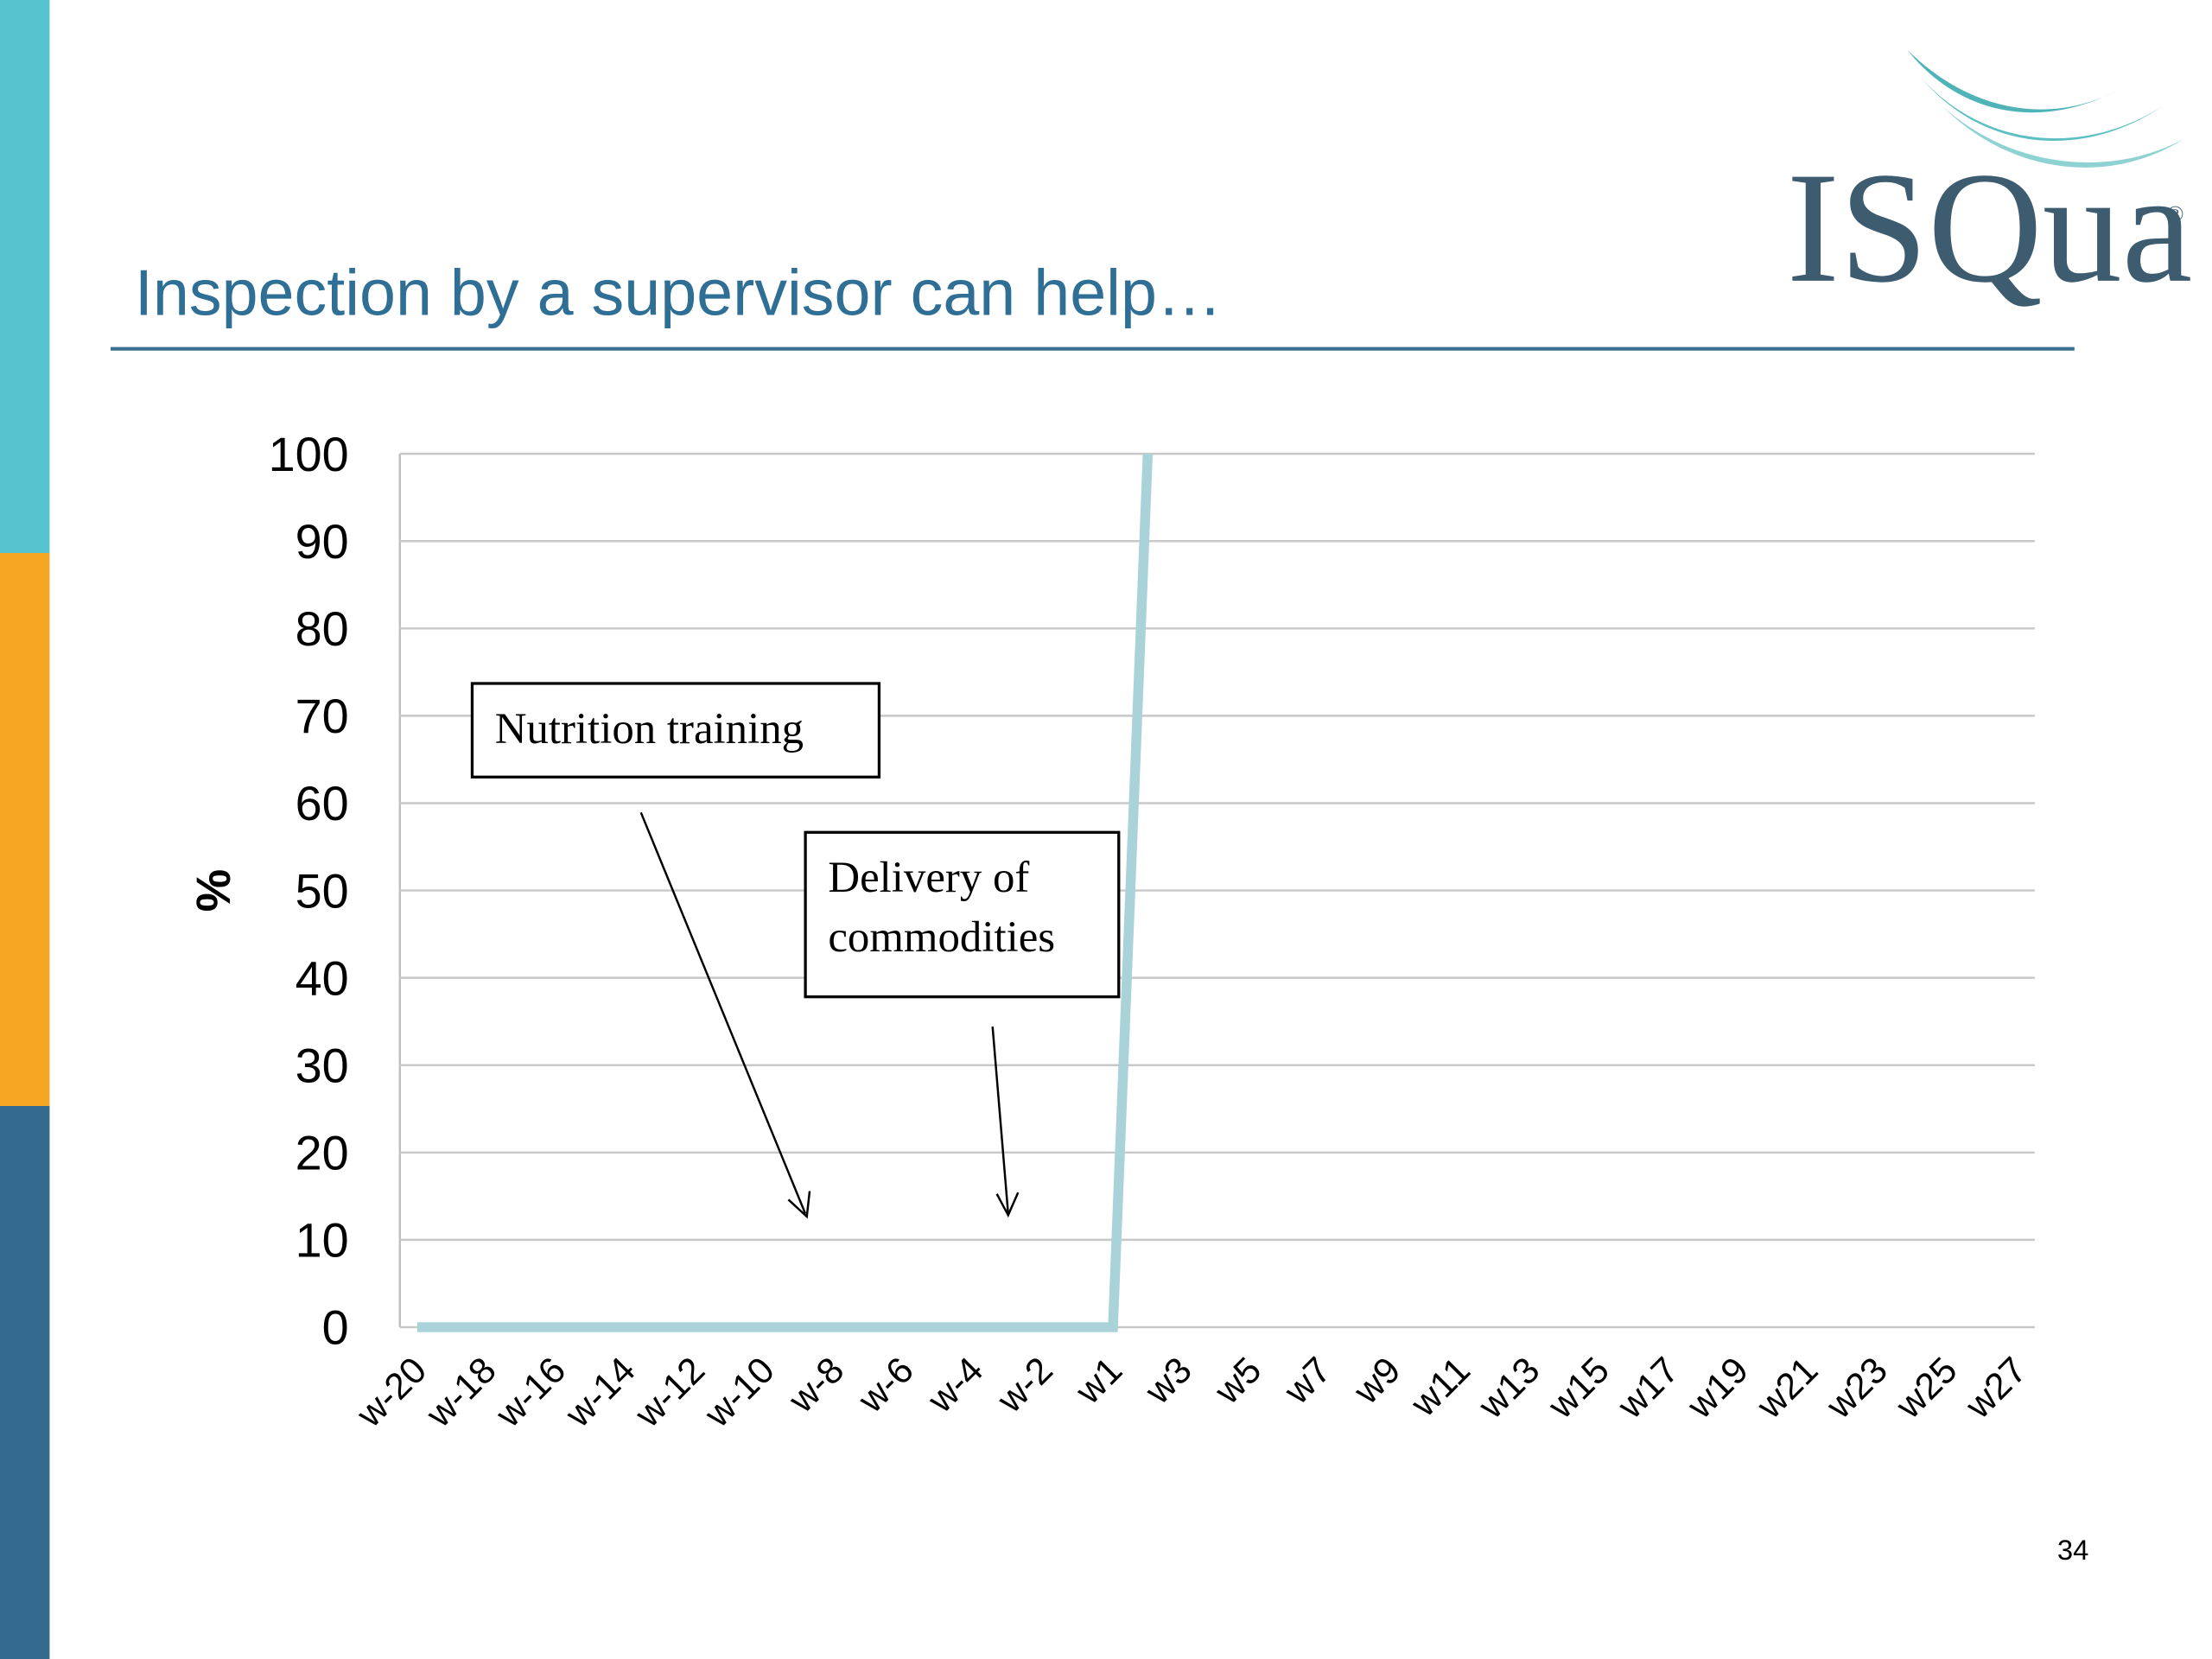  I want to click on x-tick-label: w-10, so click(739, 1393).